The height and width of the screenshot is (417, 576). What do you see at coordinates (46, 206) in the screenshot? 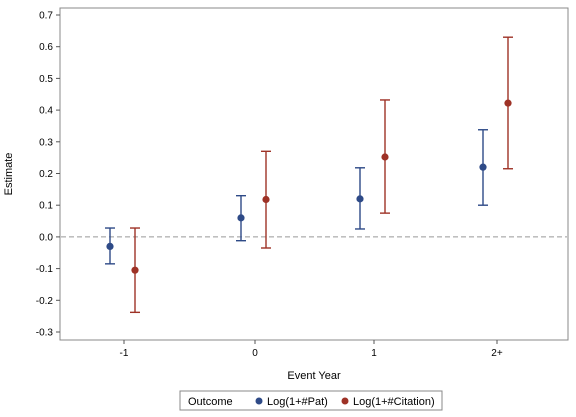
I see `y-tick-label: 0.1` at bounding box center [46, 206].